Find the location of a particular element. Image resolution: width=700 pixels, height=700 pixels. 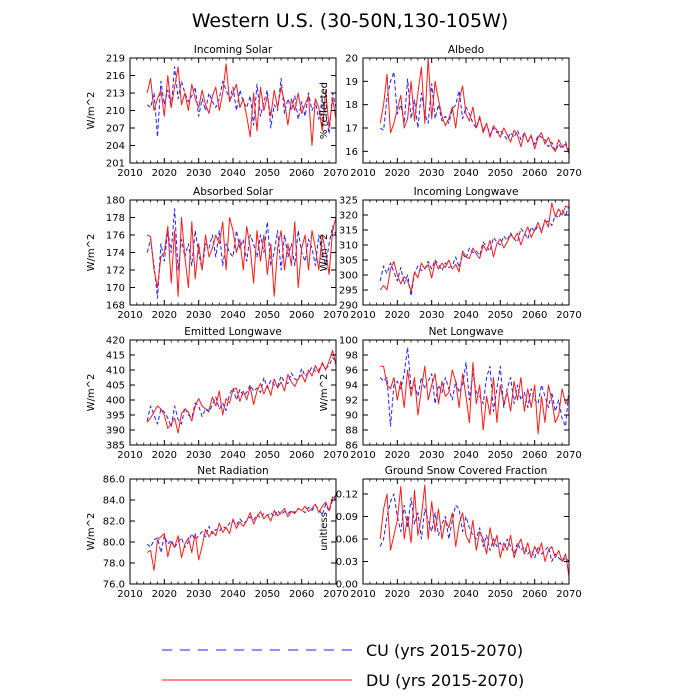

x-tick-label-net-radiation: 2070 is located at coordinates (335, 594).